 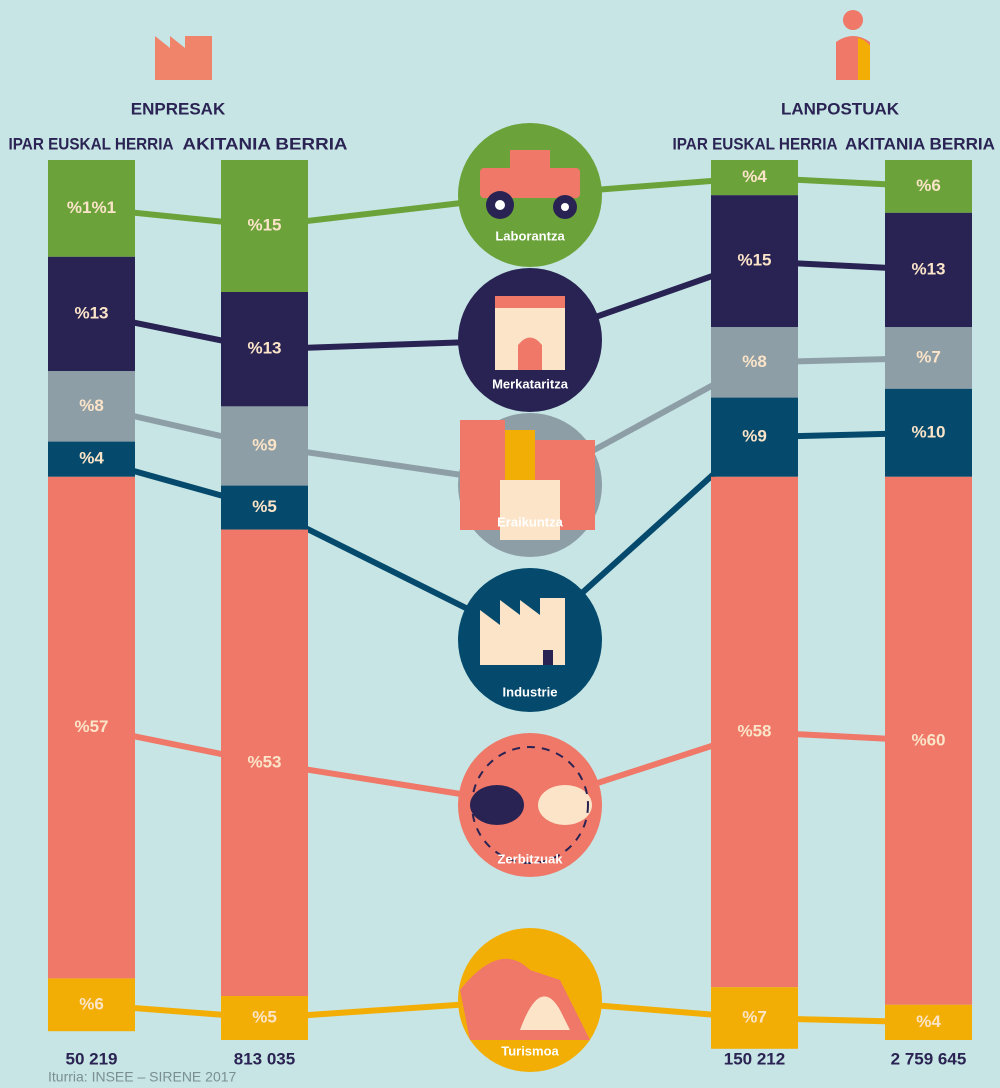 I want to click on value-label: %58, so click(x=754, y=730).